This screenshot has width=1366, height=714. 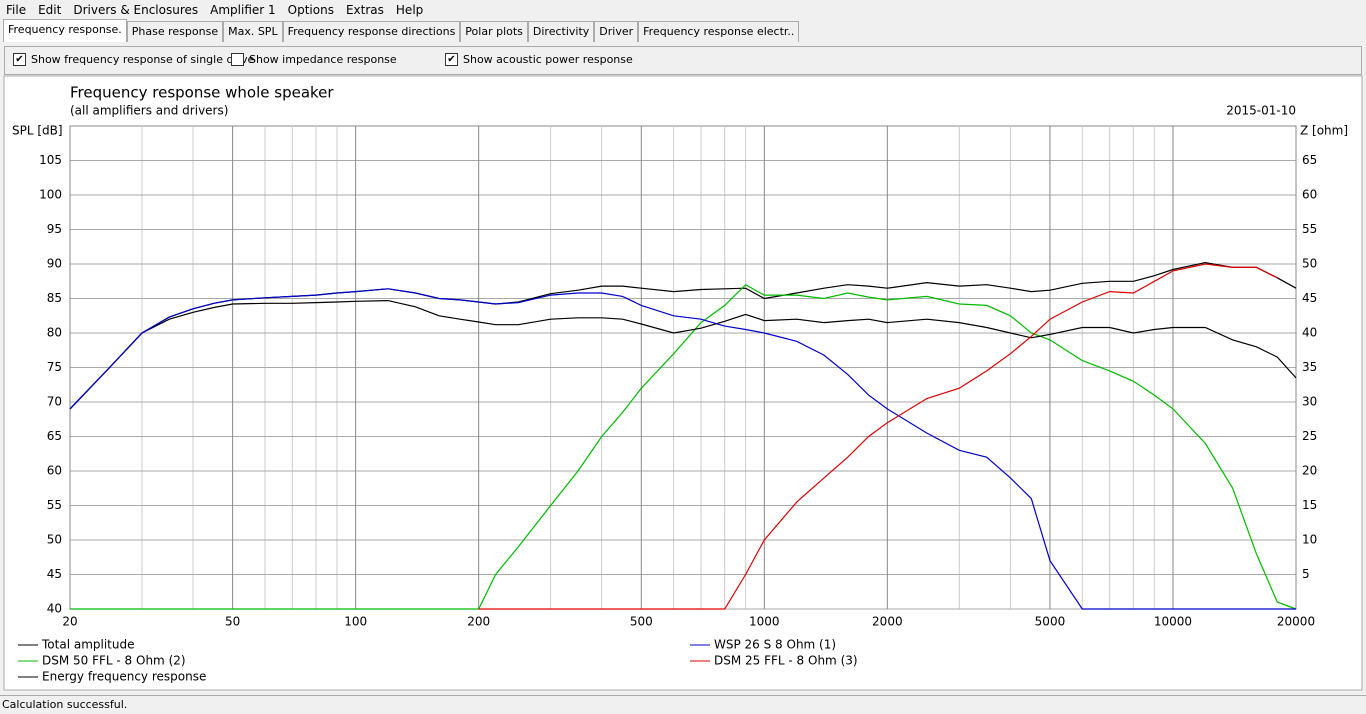 What do you see at coordinates (54, 436) in the screenshot?
I see `y-tick-label: 65` at bounding box center [54, 436].